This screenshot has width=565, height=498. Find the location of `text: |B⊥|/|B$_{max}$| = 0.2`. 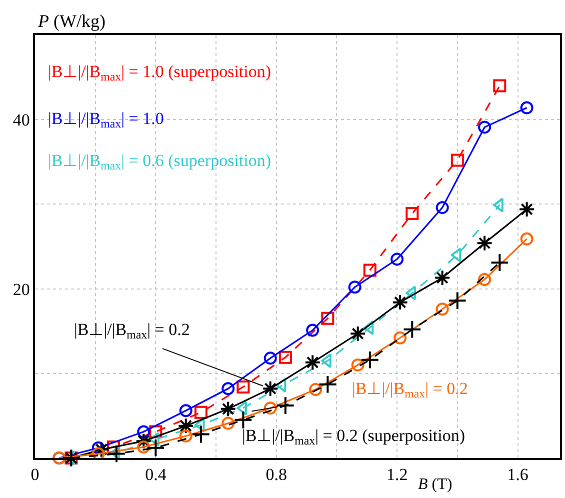

text: |B⊥|/|B$_{max}$| = 0.2 is located at coordinates (132, 331).